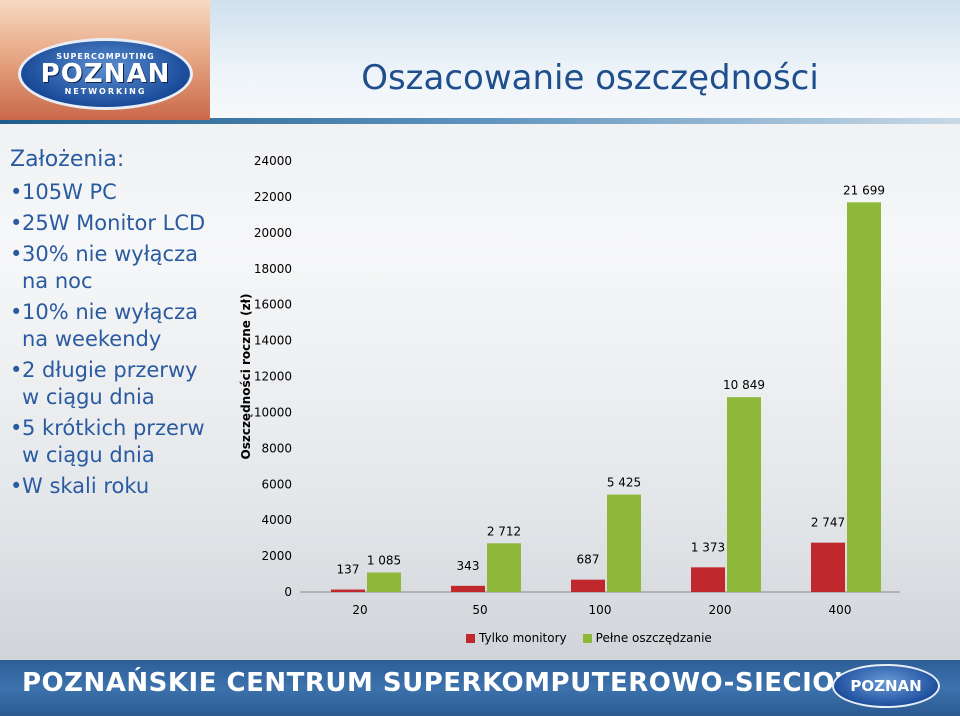 Image resolution: width=960 pixels, height=716 pixels. I want to click on data-label-full: 10 849, so click(744, 385).